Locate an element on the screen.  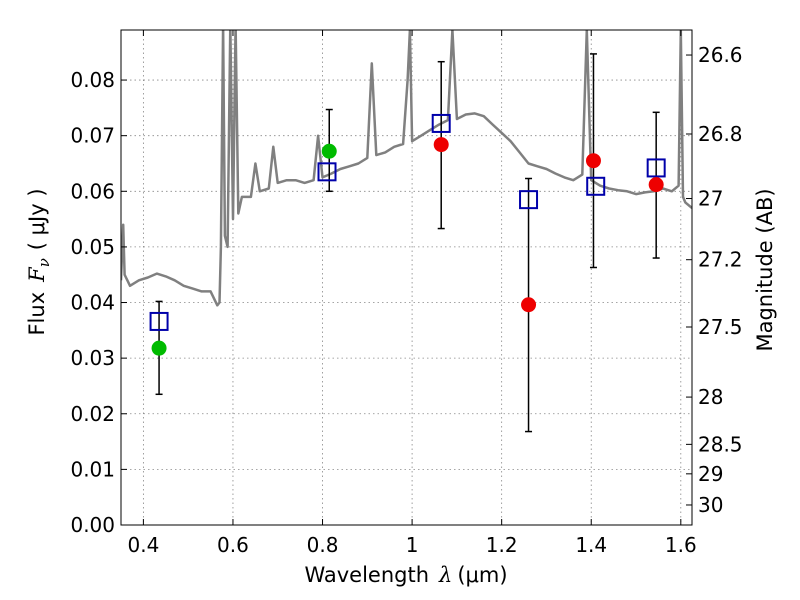
right-tick-label: 28.5 is located at coordinates (720, 444).